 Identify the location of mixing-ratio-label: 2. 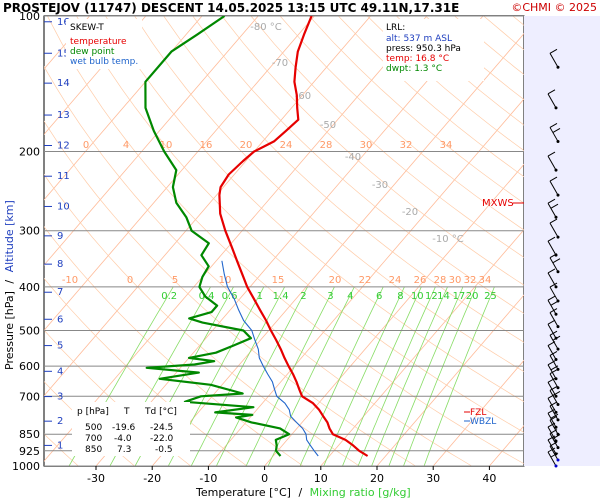
(303, 296).